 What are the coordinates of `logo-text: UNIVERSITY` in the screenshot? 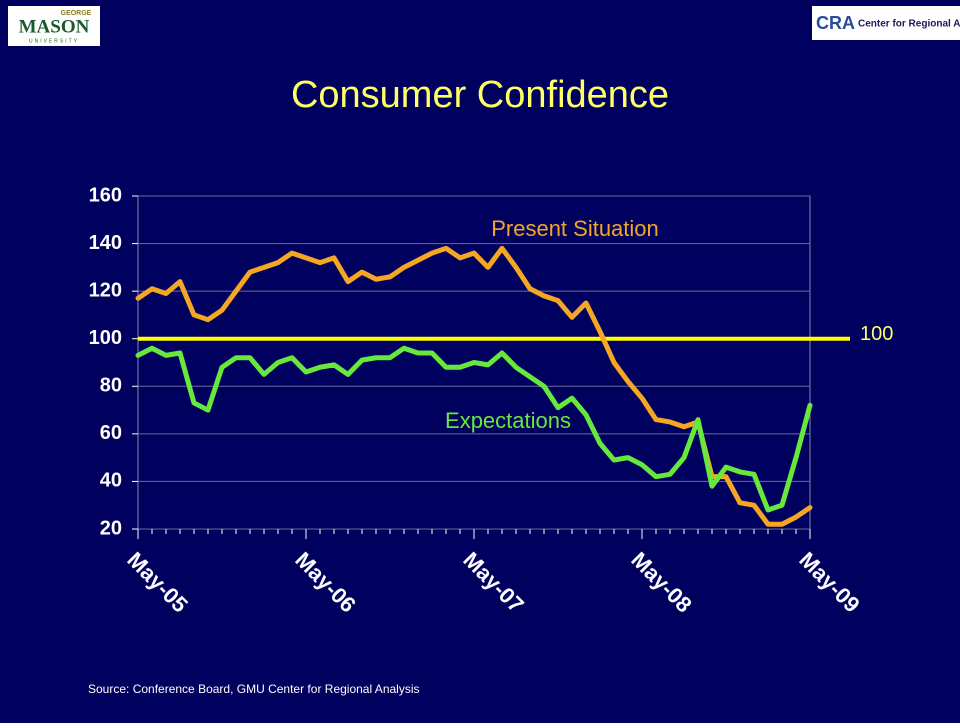 It's located at (54, 41).